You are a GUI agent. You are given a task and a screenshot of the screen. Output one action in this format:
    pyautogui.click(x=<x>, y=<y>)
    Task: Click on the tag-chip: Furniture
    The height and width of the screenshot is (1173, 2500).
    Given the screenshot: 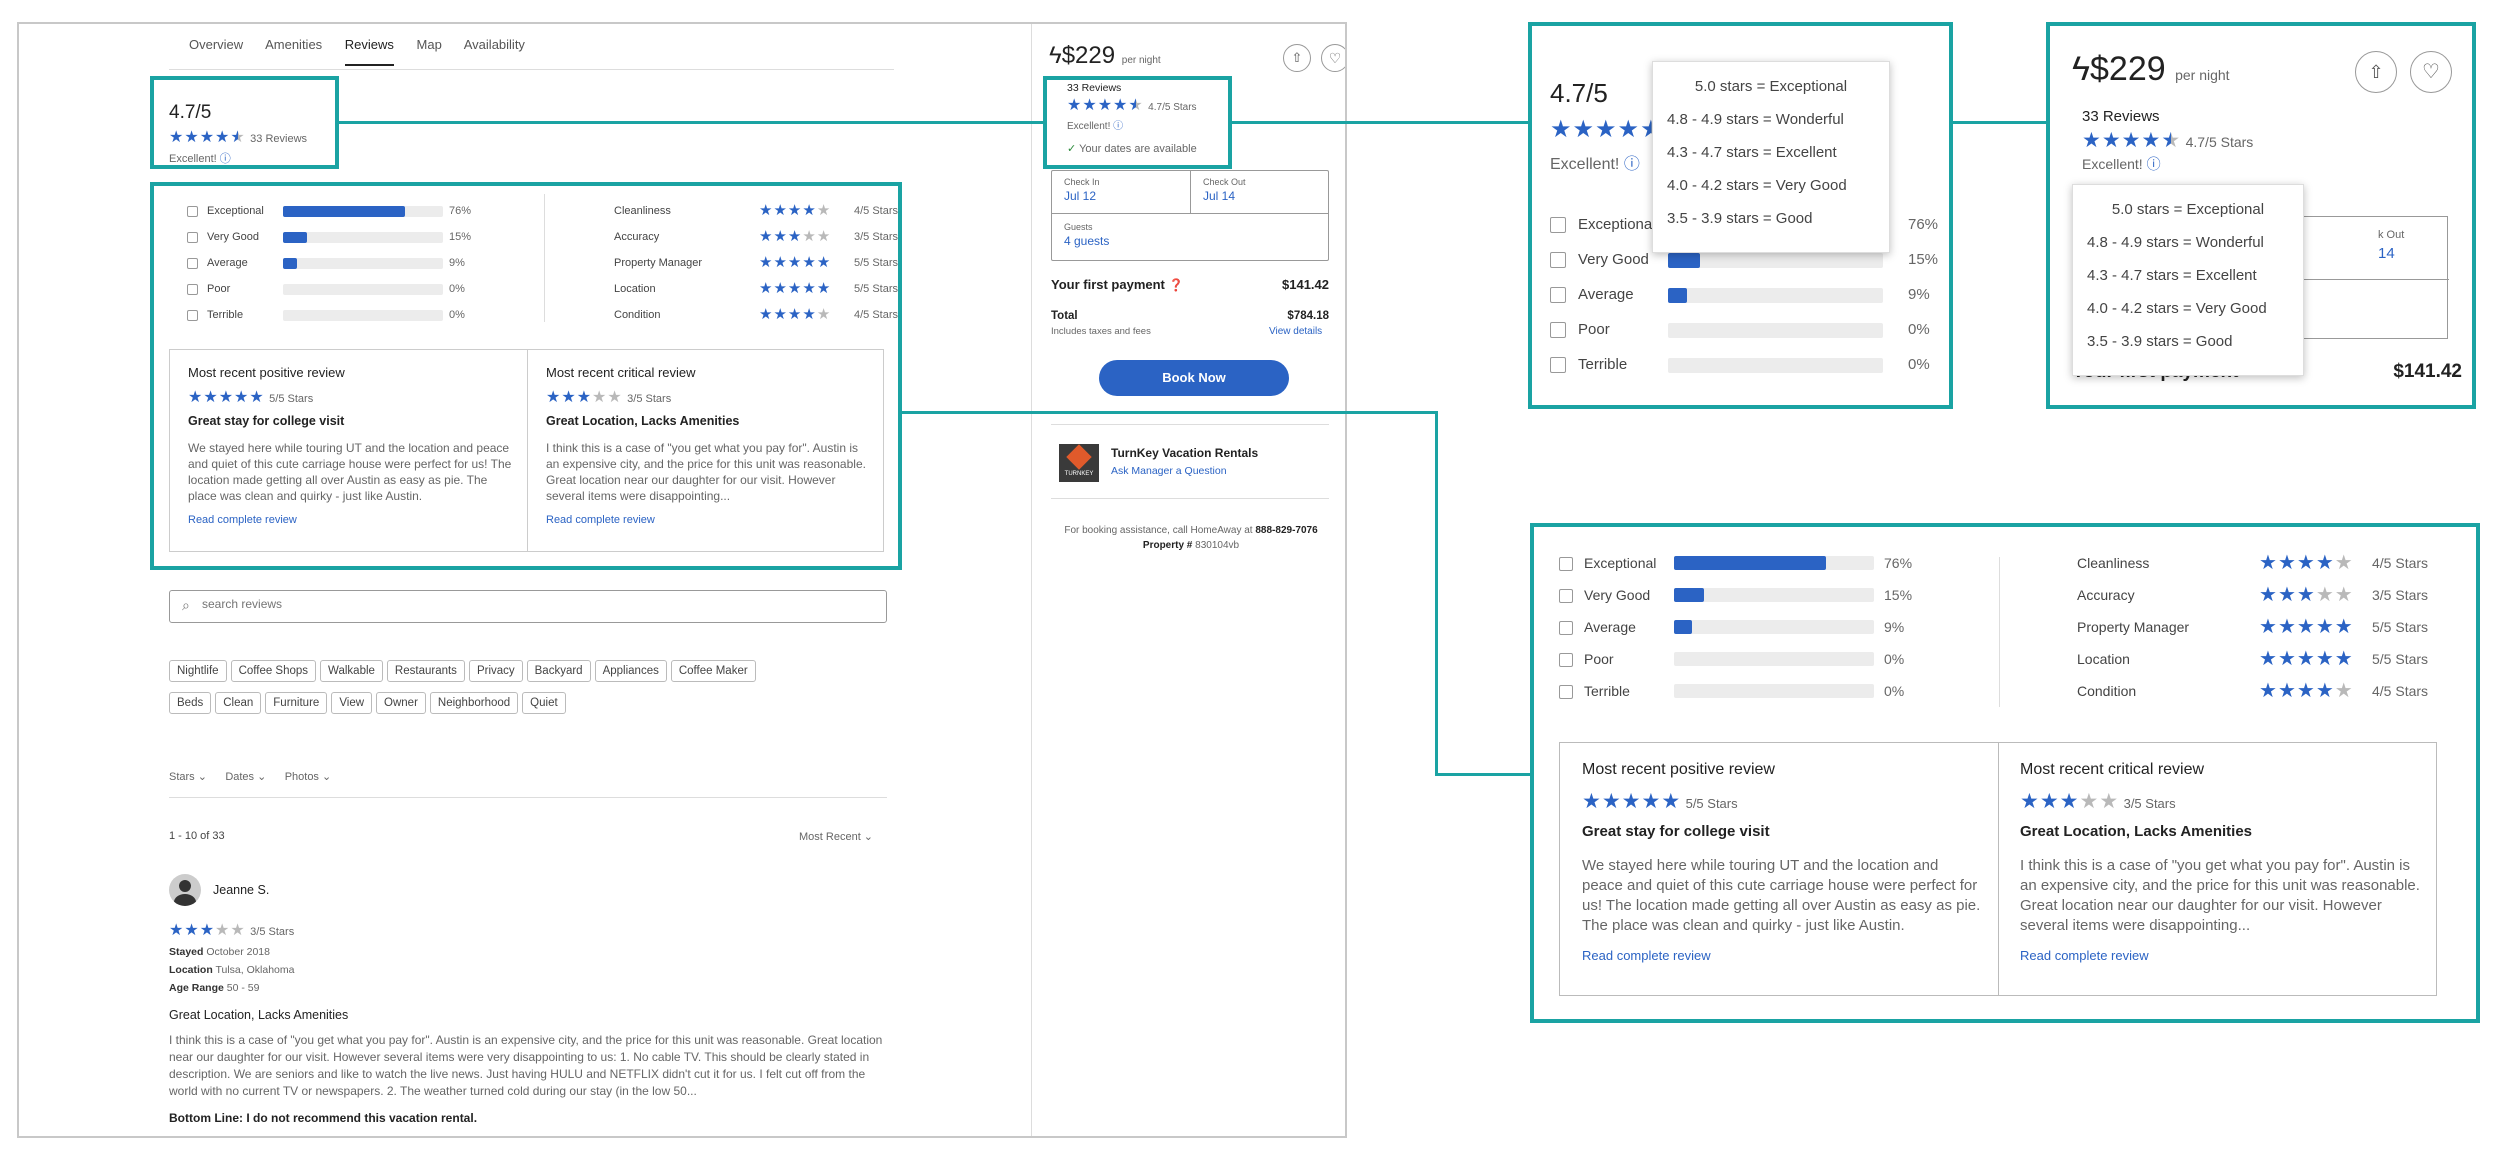 What is the action you would take?
    pyautogui.click(x=296, y=703)
    